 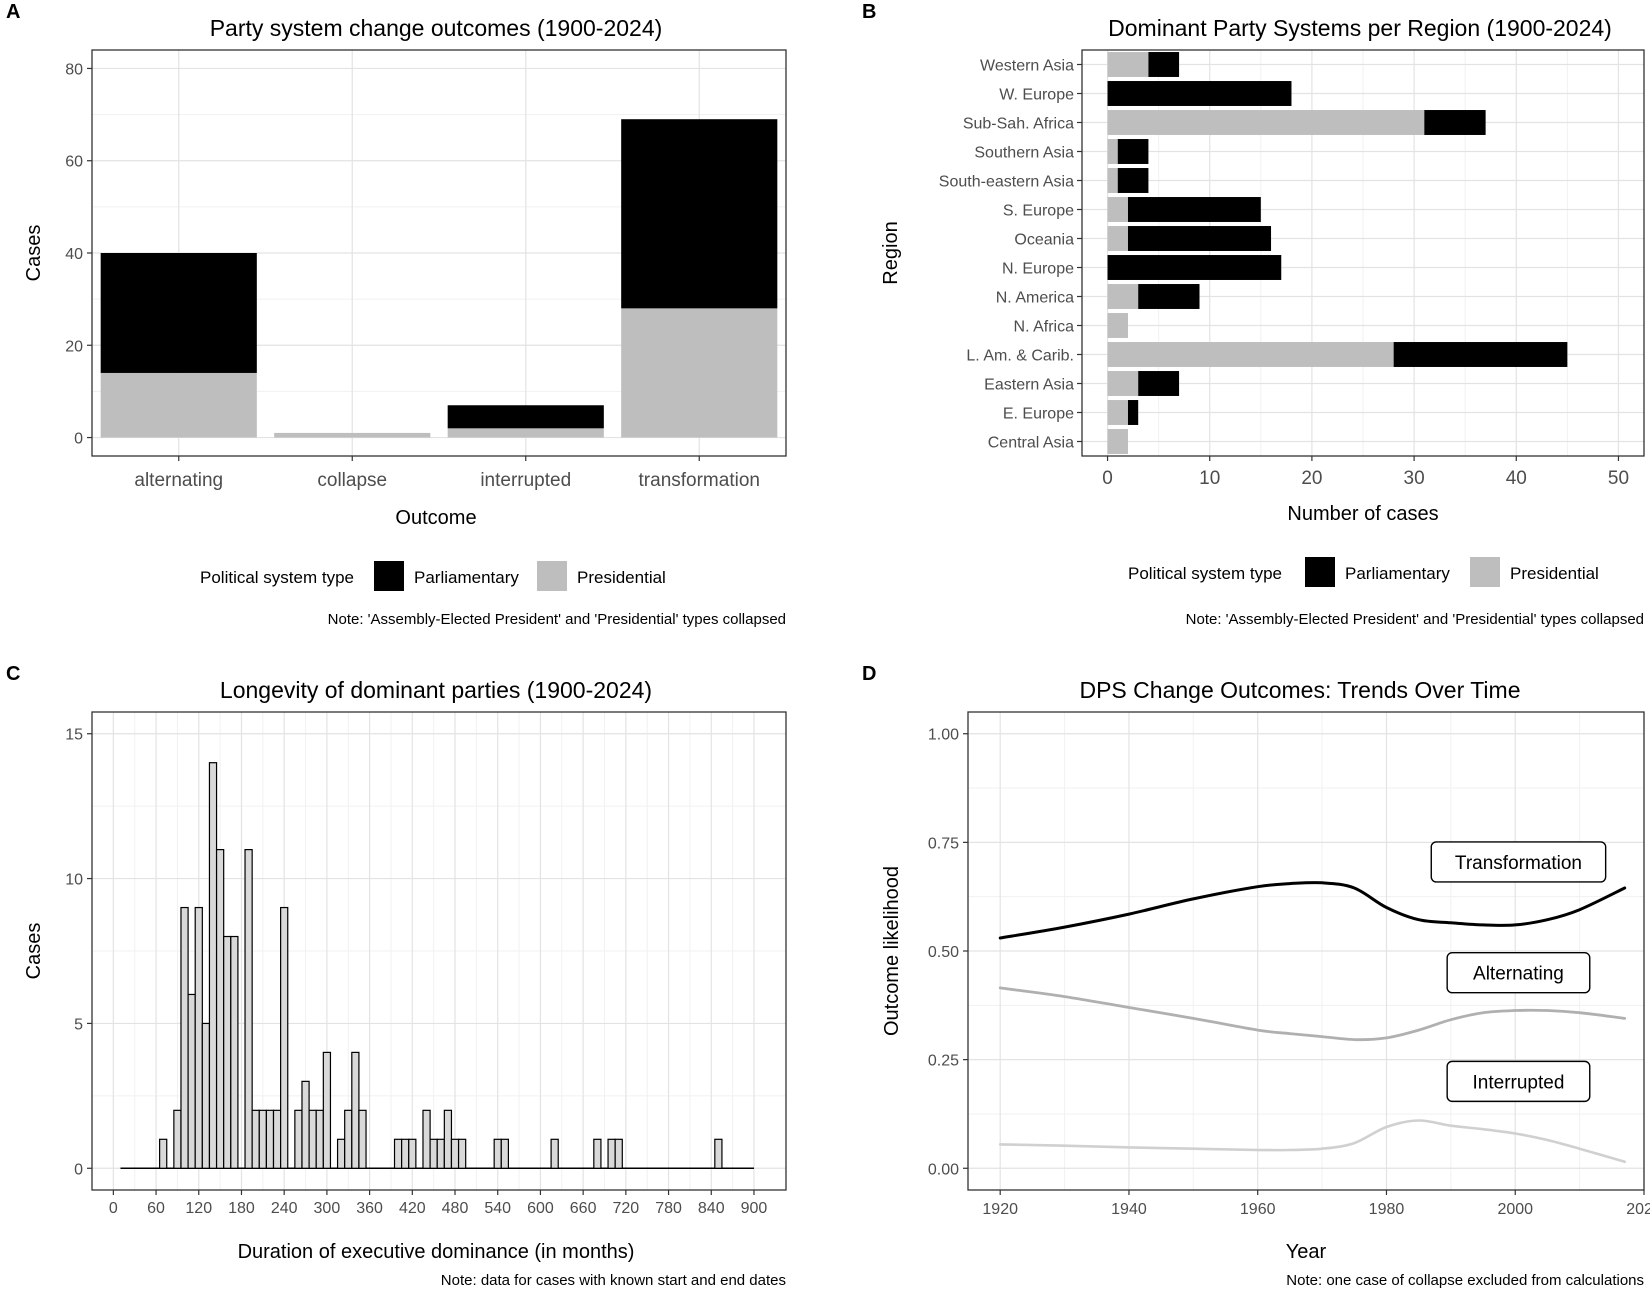 I want to click on panel-b-bar-south-eastern-asia-presidential, so click(x=1112, y=180).